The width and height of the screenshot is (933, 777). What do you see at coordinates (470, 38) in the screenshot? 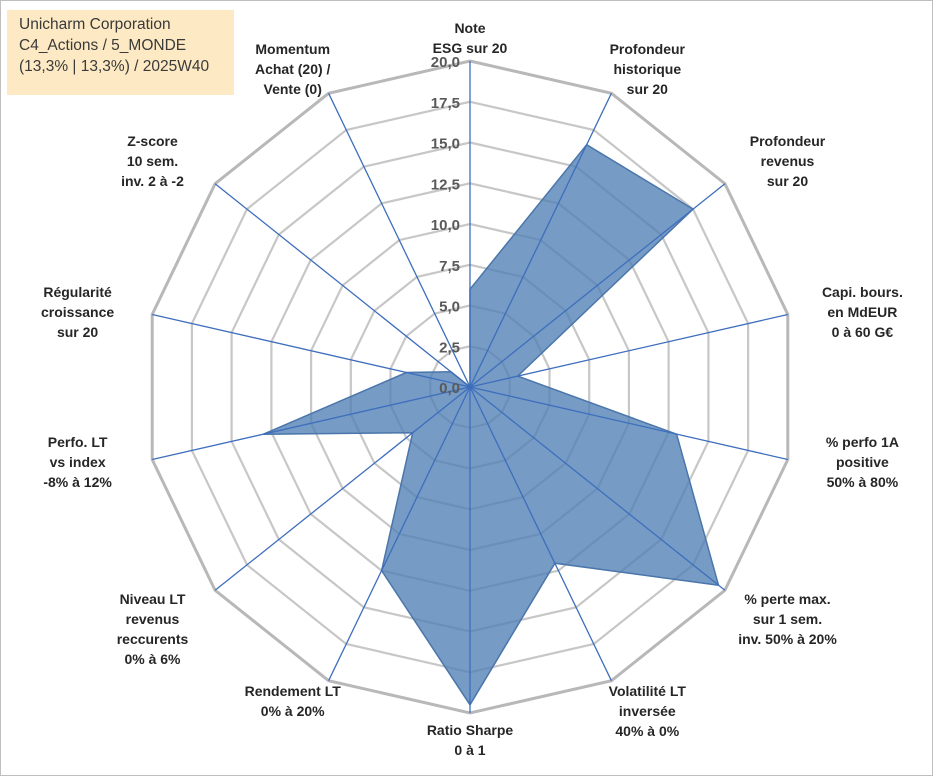
I see `axis-label-0: Note ESG sur 20` at bounding box center [470, 38].